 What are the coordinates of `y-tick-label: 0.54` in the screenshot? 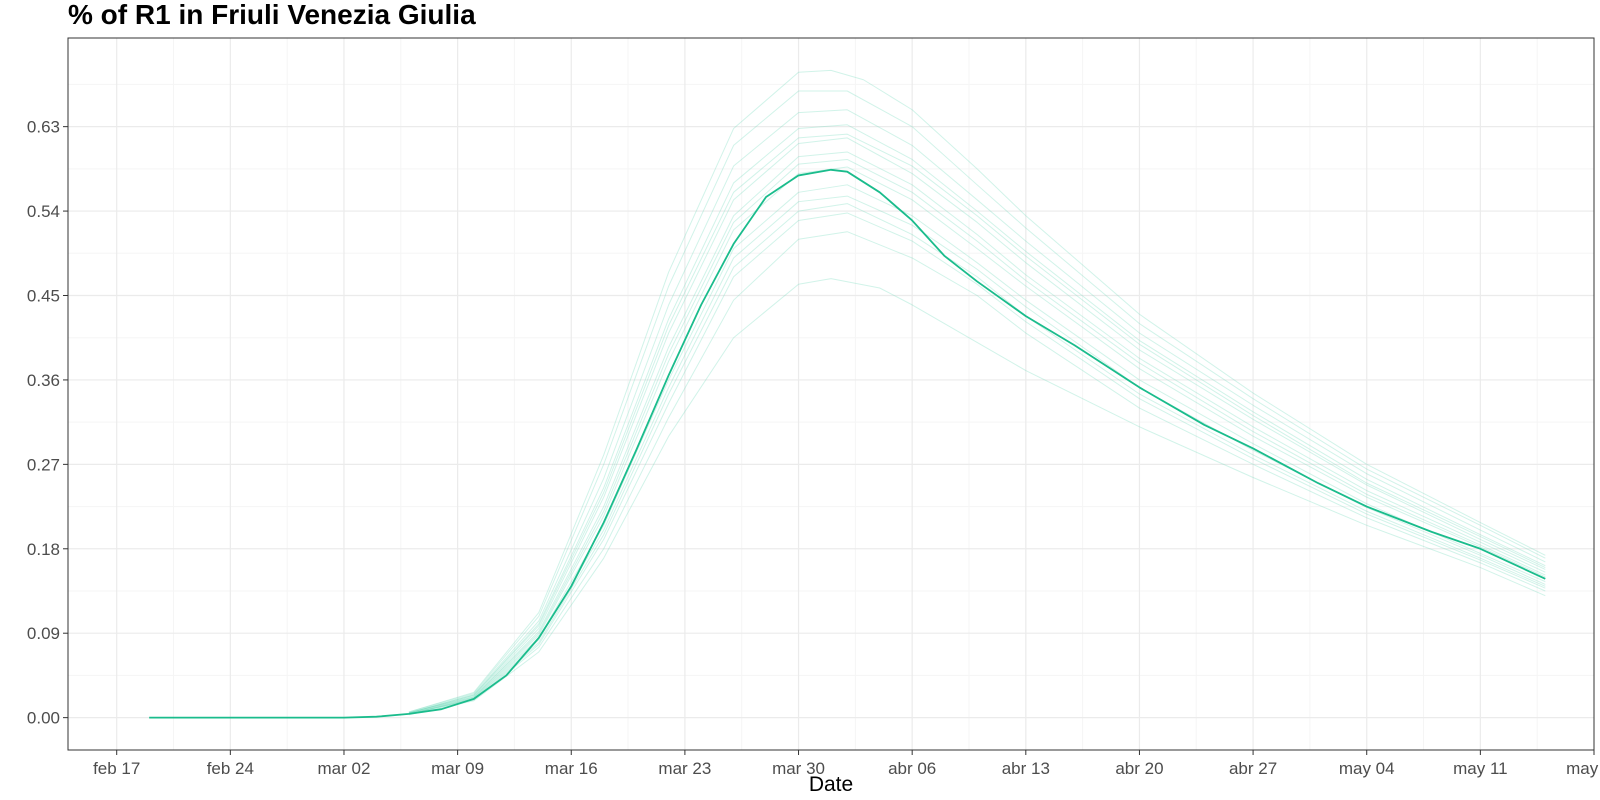 It's located at (43, 211).